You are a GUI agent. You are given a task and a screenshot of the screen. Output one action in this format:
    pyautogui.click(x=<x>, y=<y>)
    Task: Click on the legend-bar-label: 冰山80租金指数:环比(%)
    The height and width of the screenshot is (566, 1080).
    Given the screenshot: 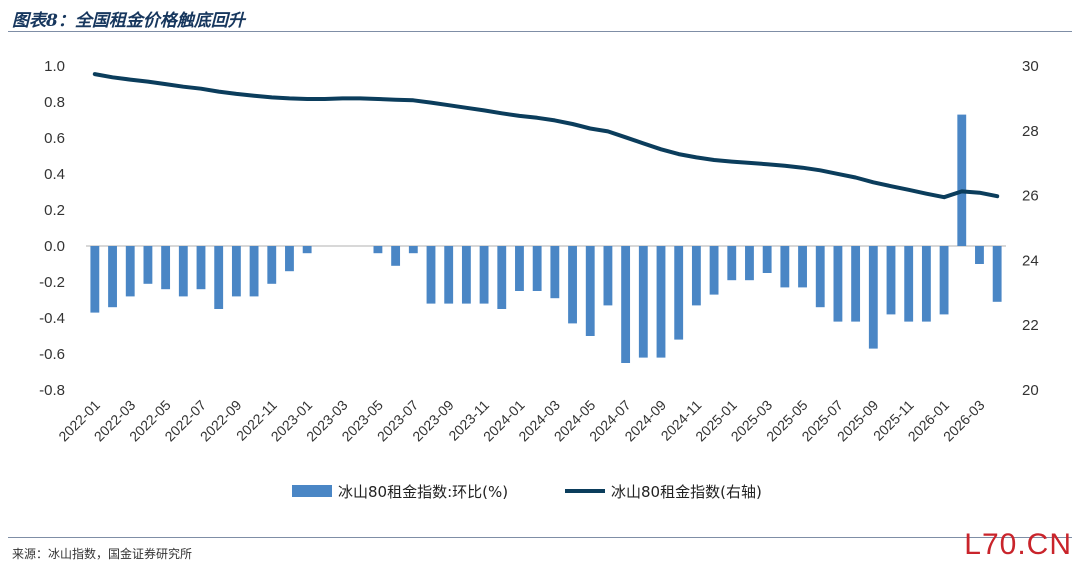 What is the action you would take?
    pyautogui.click(x=423, y=492)
    